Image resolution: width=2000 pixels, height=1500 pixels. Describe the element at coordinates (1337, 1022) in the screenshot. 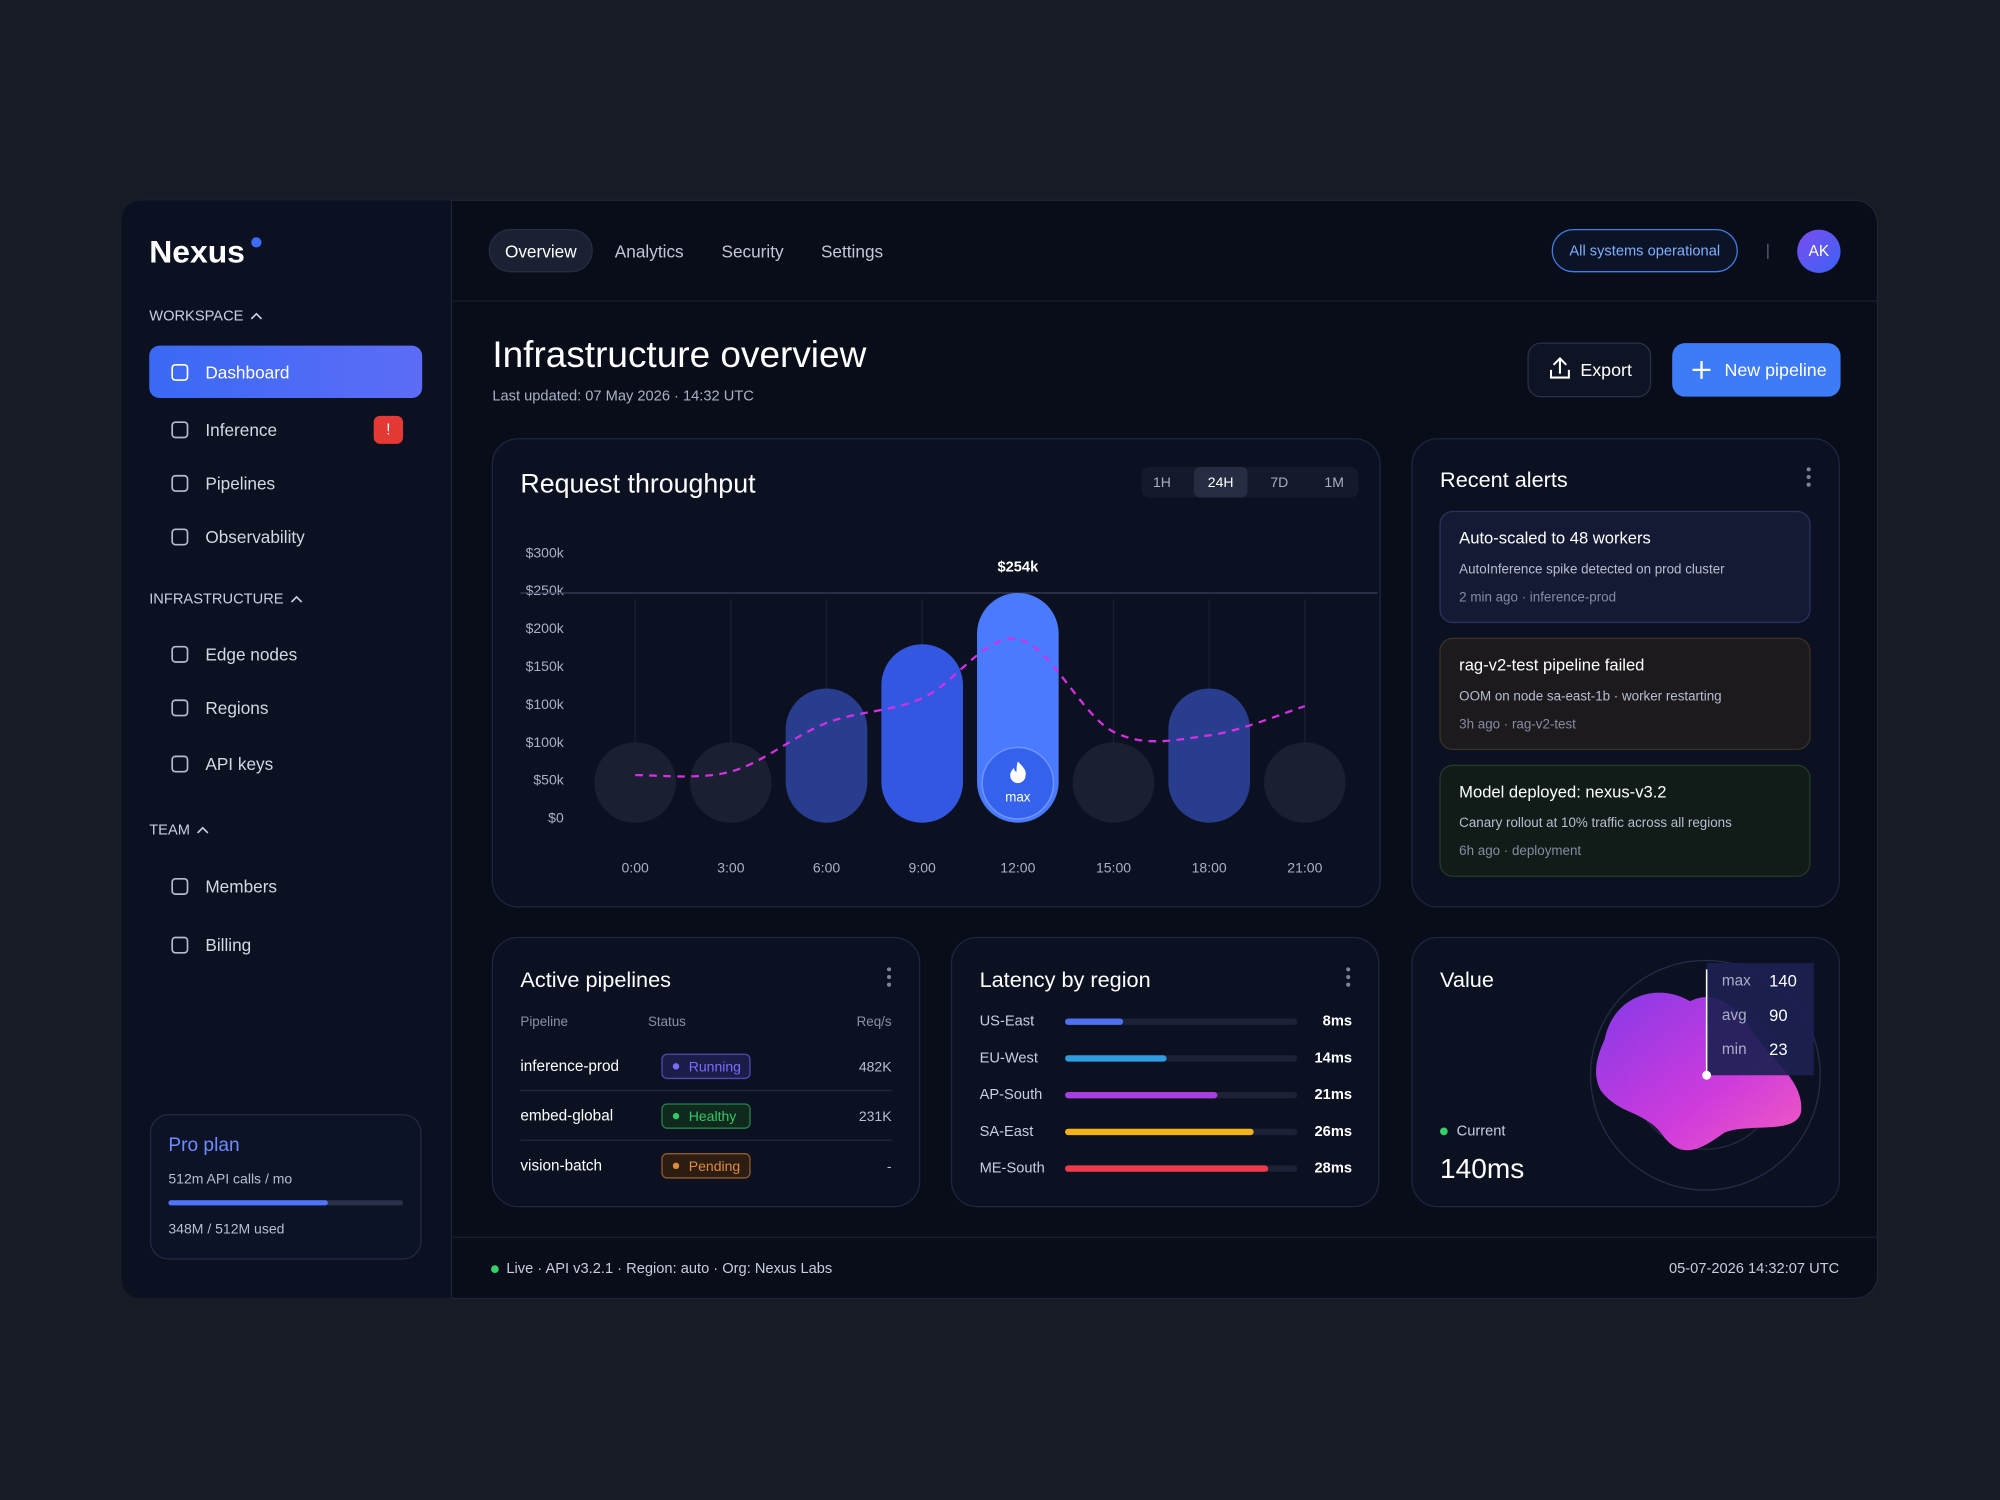

I see `data-label: 8ms` at that location.